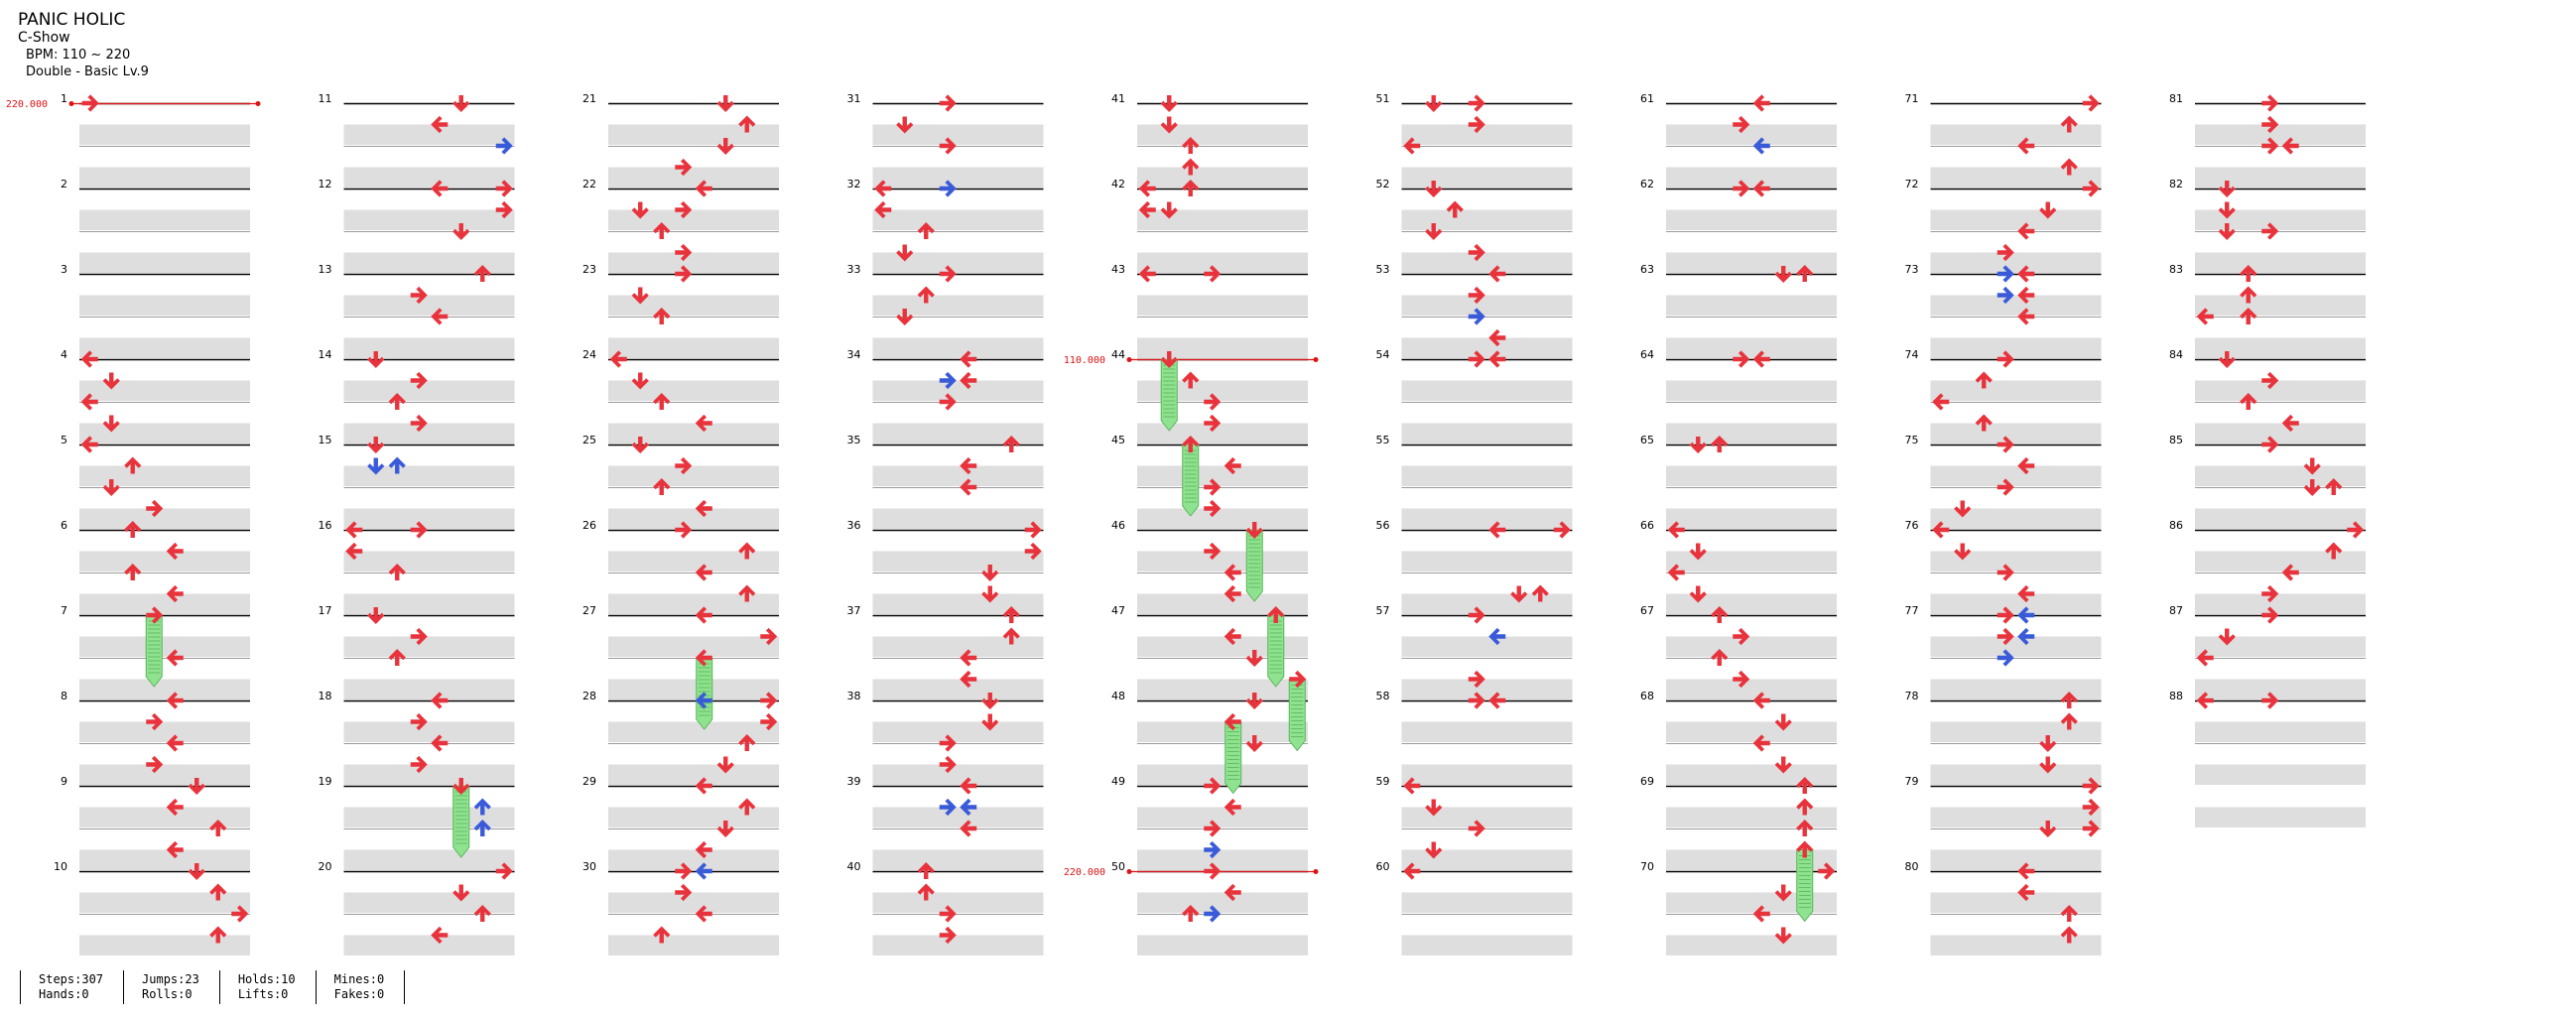 The image size is (2576, 1016). What do you see at coordinates (589, 610) in the screenshot?
I see `measure-number: 27` at bounding box center [589, 610].